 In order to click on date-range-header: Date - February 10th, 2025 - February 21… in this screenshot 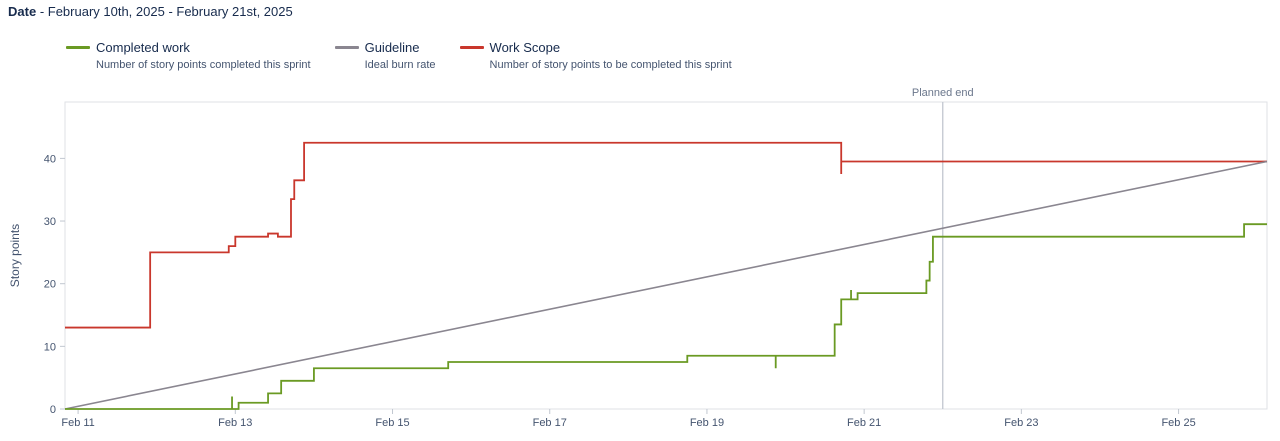, I will do `click(150, 11)`.